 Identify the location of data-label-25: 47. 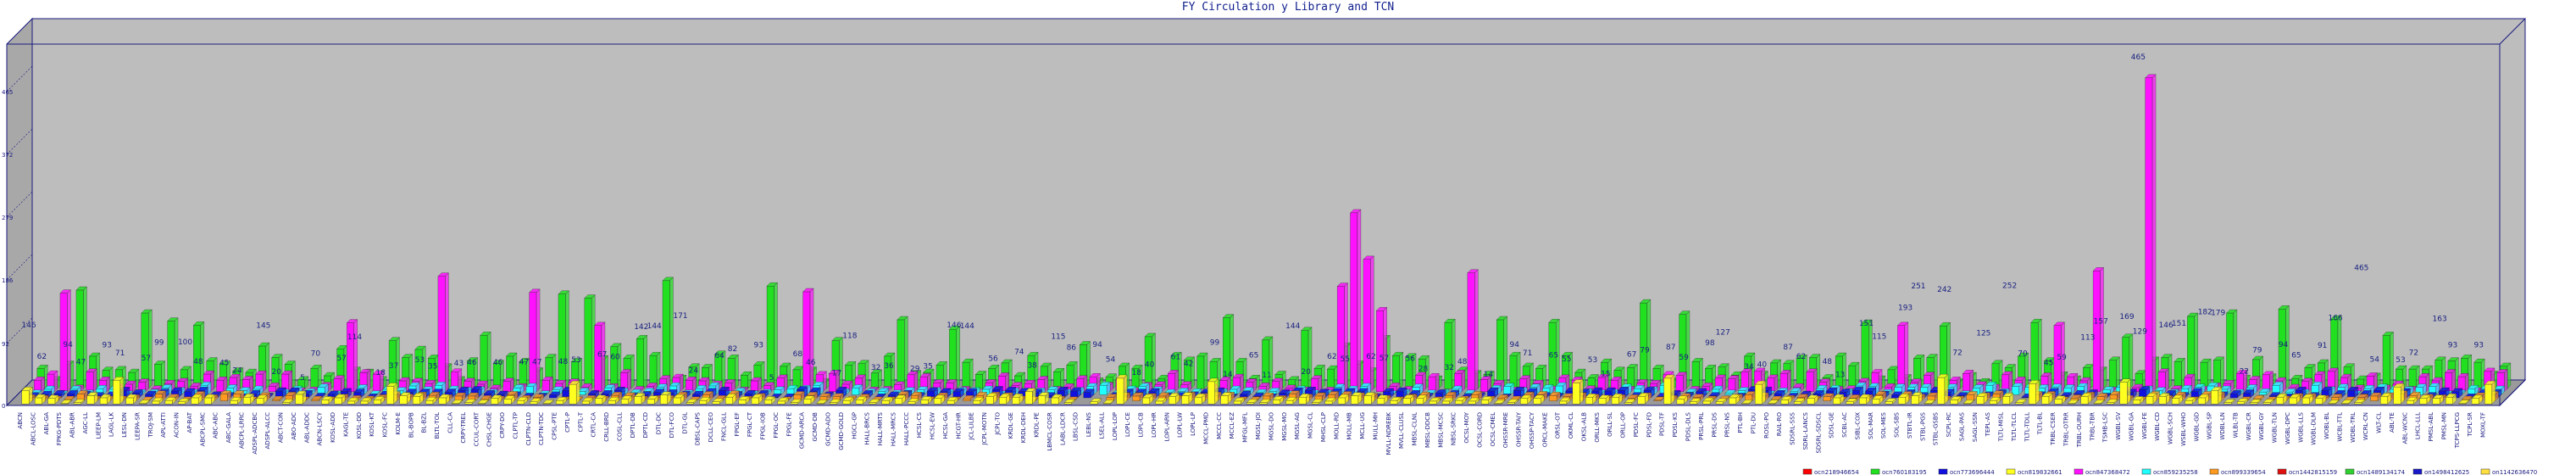
(524, 362).